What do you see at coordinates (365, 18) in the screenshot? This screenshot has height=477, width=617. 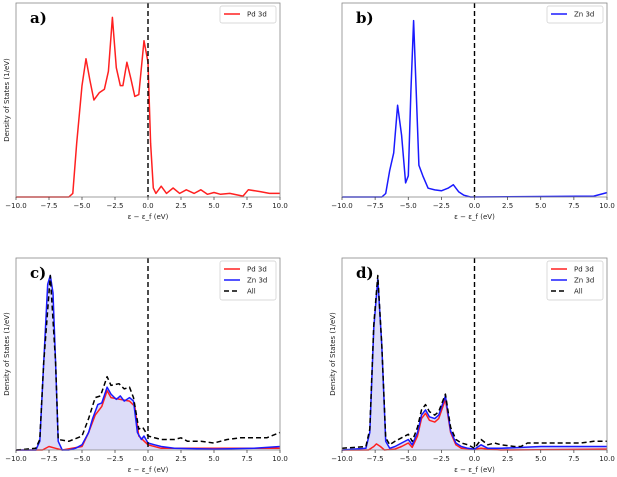 I see `panel-label: b)` at bounding box center [365, 18].